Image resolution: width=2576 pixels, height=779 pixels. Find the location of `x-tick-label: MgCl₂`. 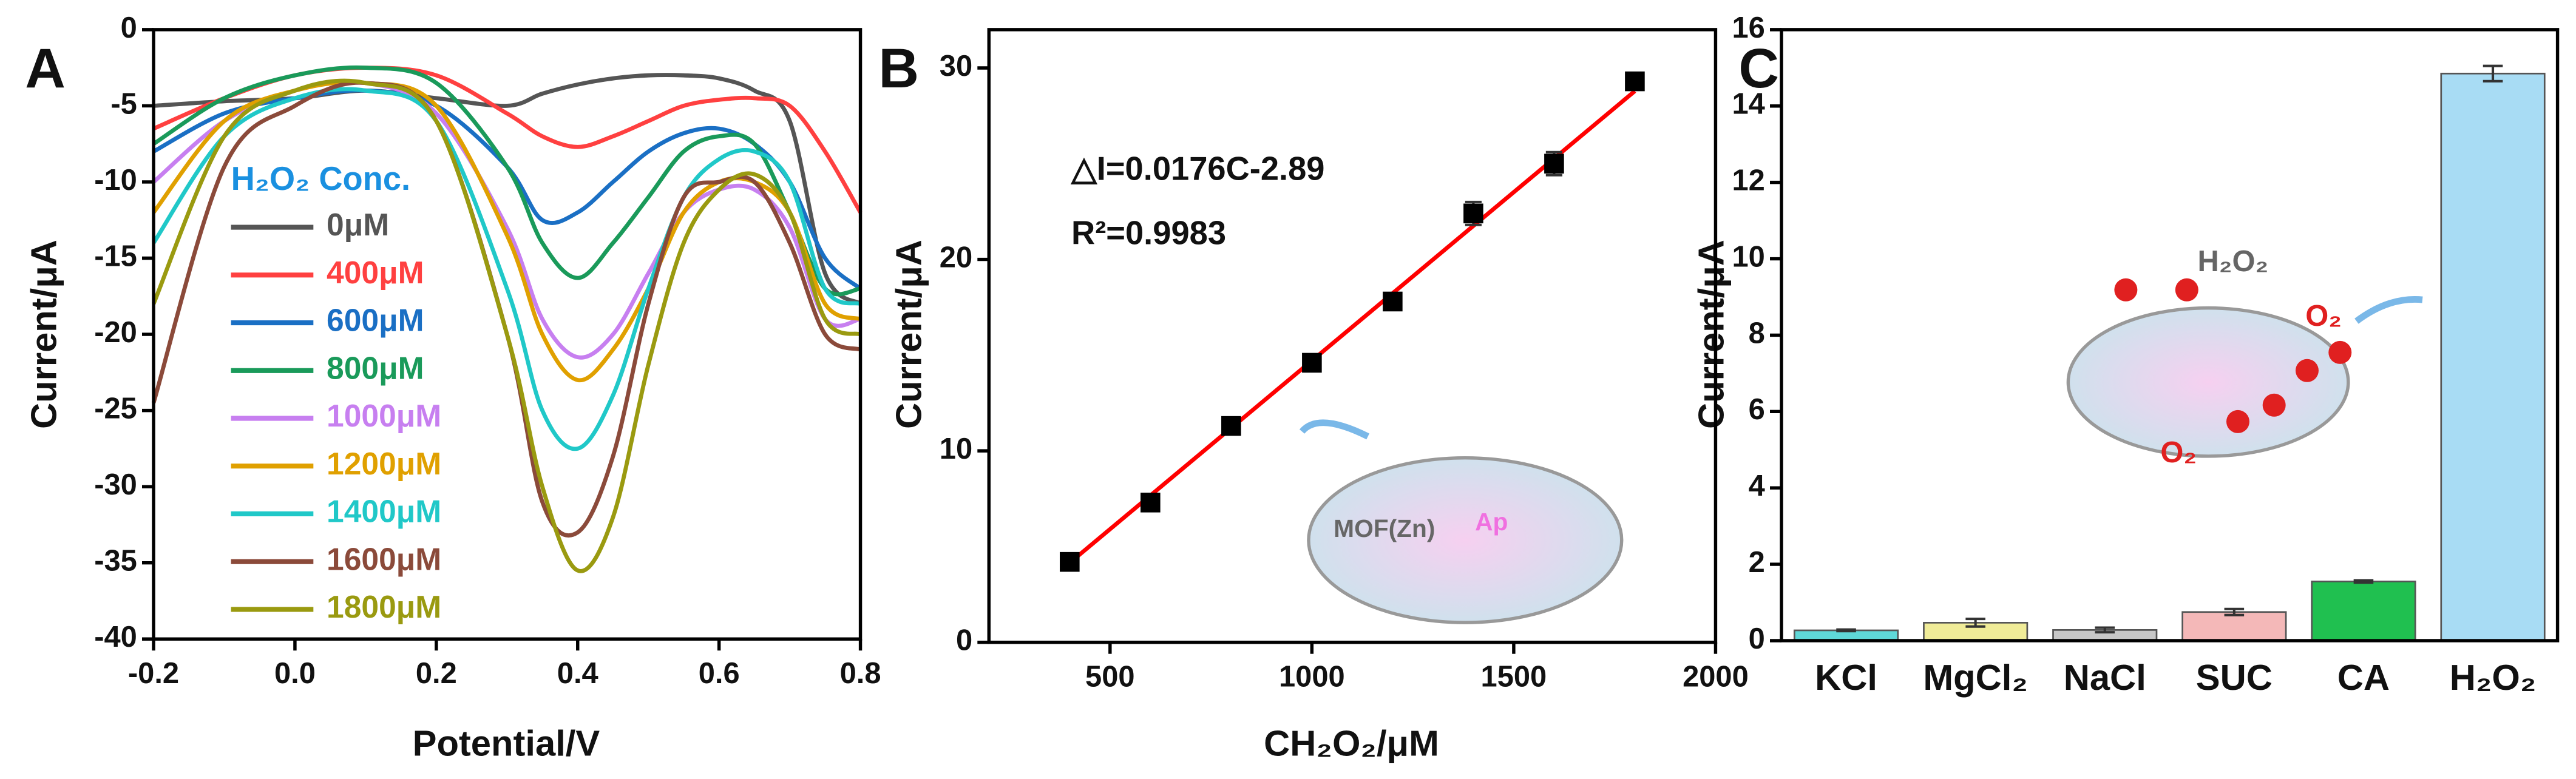

x-tick-label: MgCl₂ is located at coordinates (1975, 677).